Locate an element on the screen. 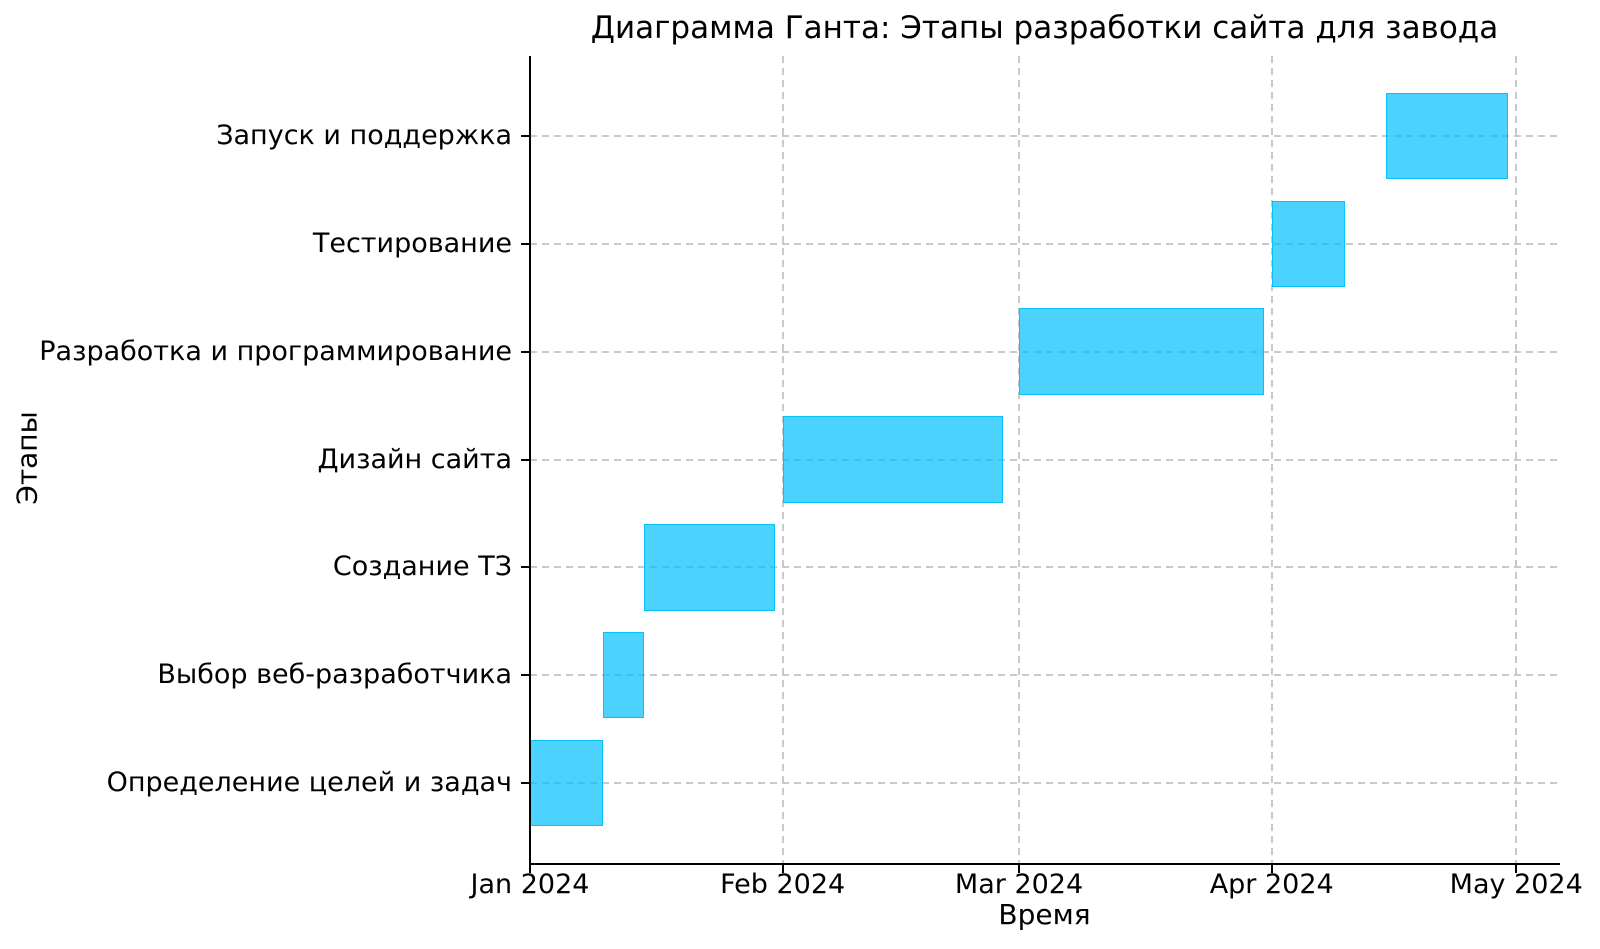 The width and height of the screenshot is (1600, 949). y-axis-spine is located at coordinates (530, 460).